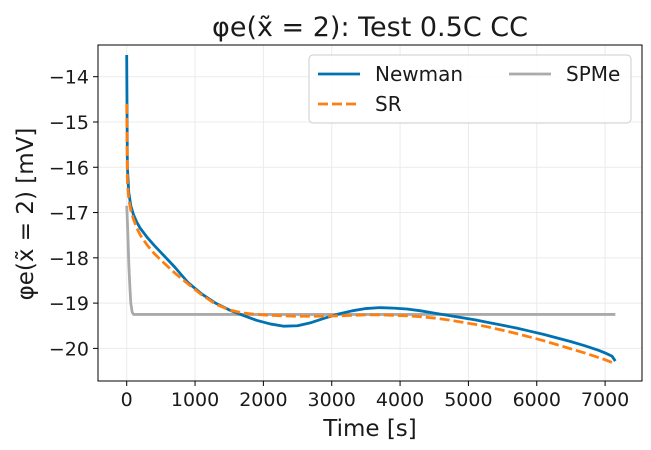 The width and height of the screenshot is (651, 450). I want to click on x-tick-label: 6000, so click(537, 400).